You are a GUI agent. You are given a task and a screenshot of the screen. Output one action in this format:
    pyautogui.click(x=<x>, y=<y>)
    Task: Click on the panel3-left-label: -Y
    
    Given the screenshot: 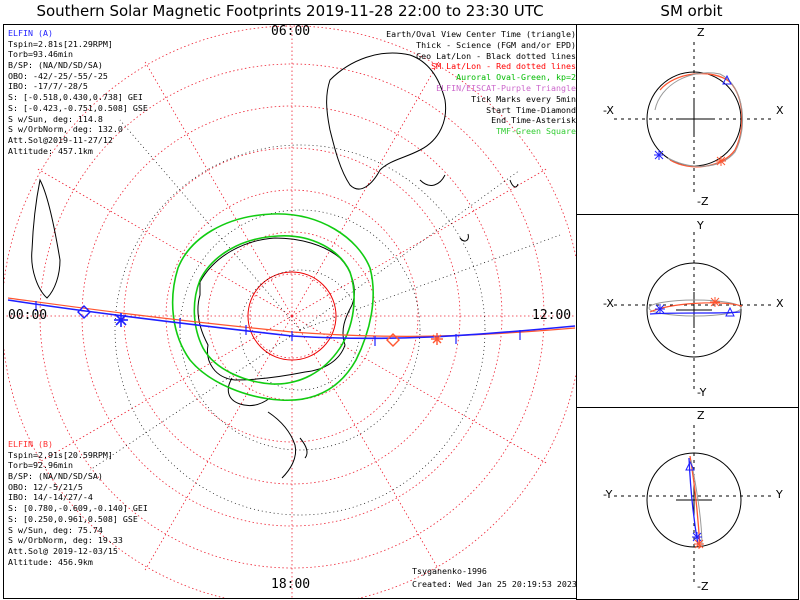 What is the action you would take?
    pyautogui.click(x=608, y=494)
    